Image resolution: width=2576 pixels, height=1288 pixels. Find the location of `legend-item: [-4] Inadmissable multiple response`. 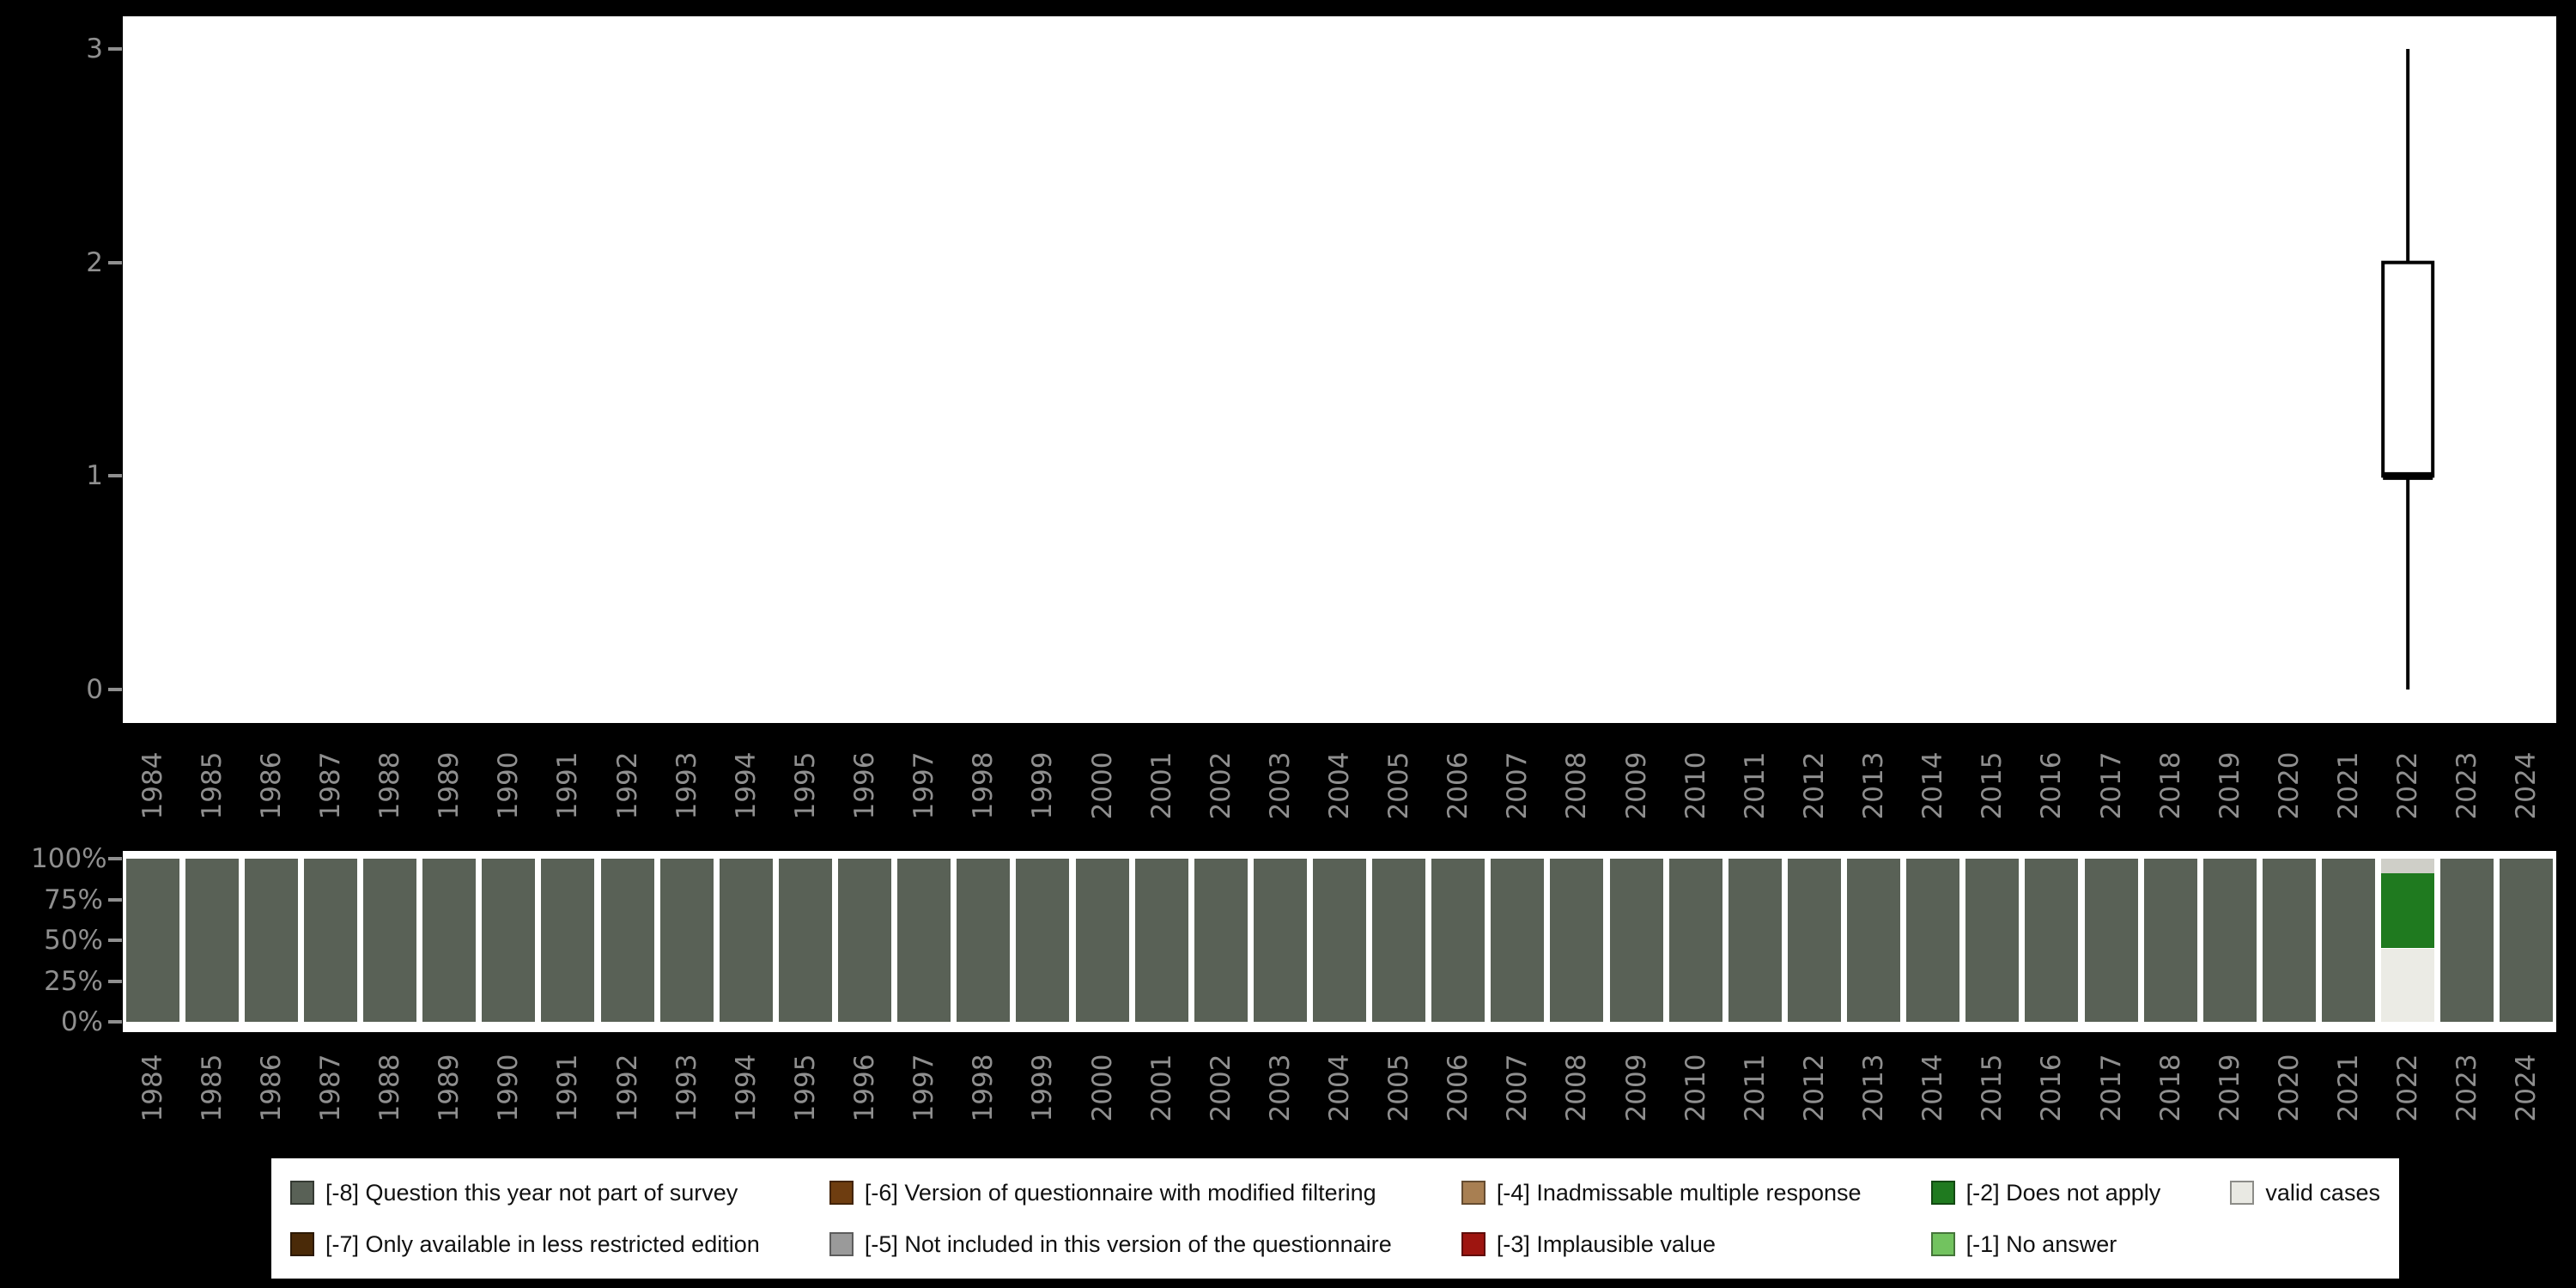

legend-item: [-4] Inadmissable multiple response is located at coordinates (1661, 1192).